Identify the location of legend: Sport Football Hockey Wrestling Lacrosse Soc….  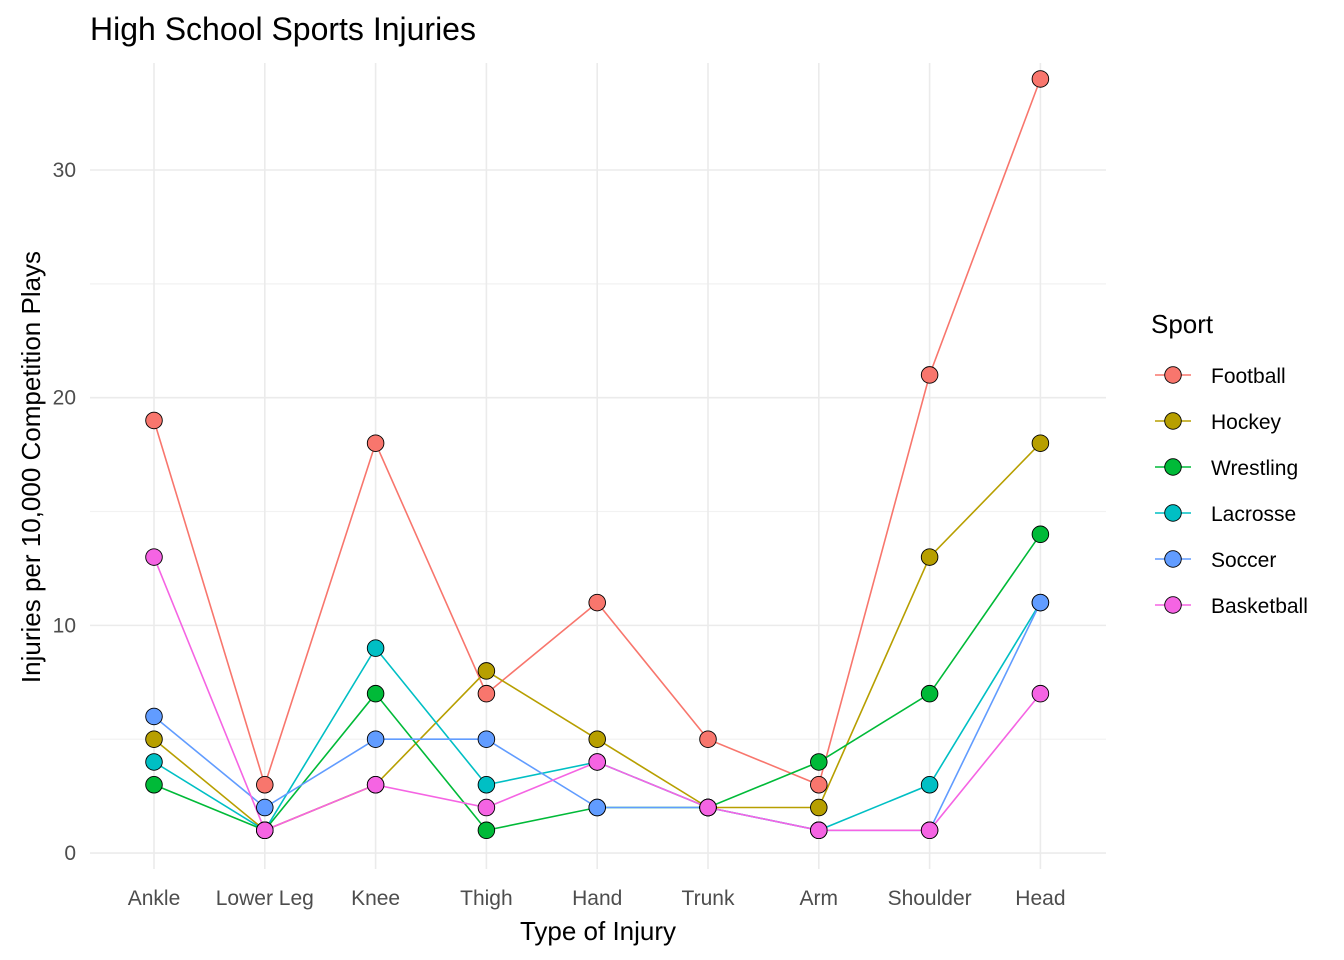
(1229, 463).